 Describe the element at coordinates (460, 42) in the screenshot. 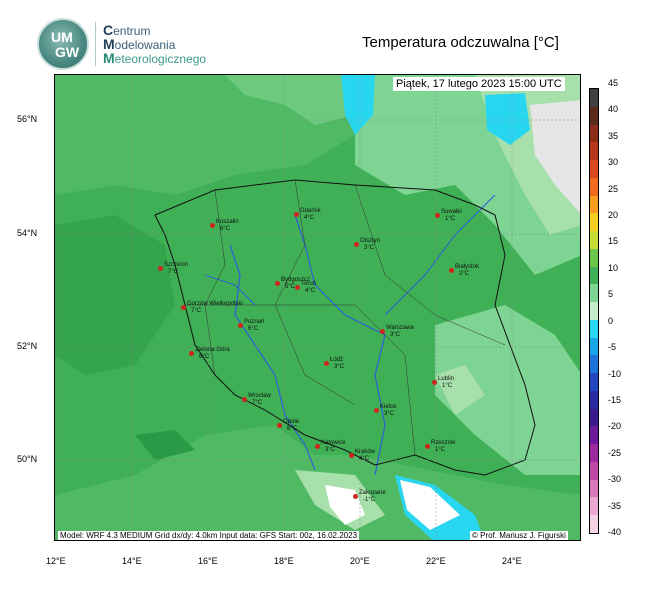

I see `page-title: Temperatura odczuwalna [°C]` at that location.